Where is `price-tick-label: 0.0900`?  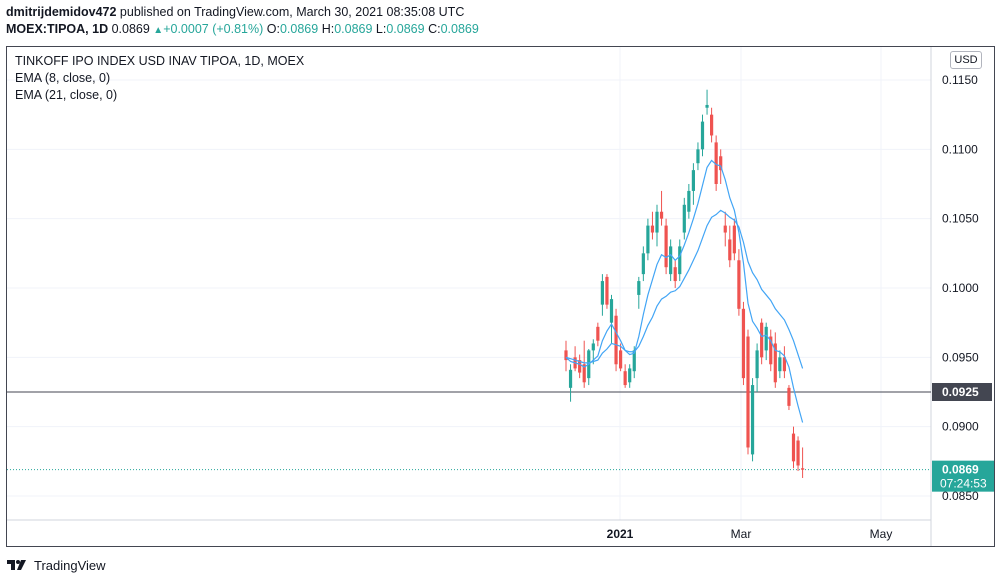 price-tick-label: 0.0900 is located at coordinates (960, 427).